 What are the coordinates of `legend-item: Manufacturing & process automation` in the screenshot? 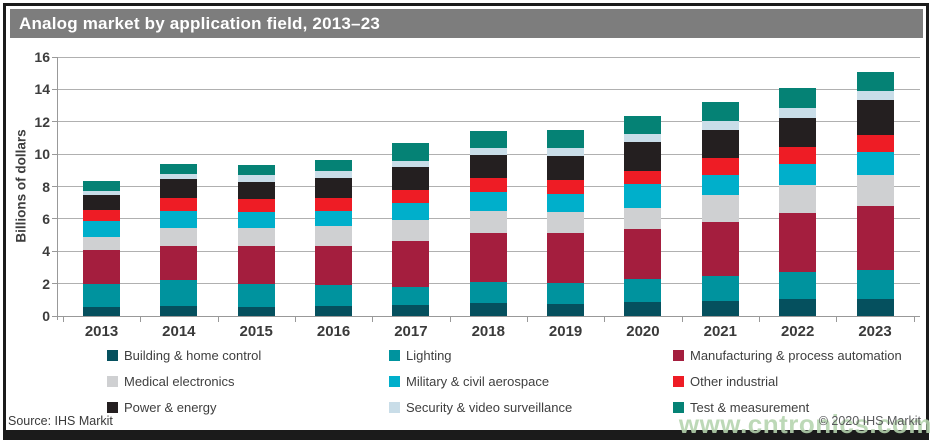 It's located at (803, 355).